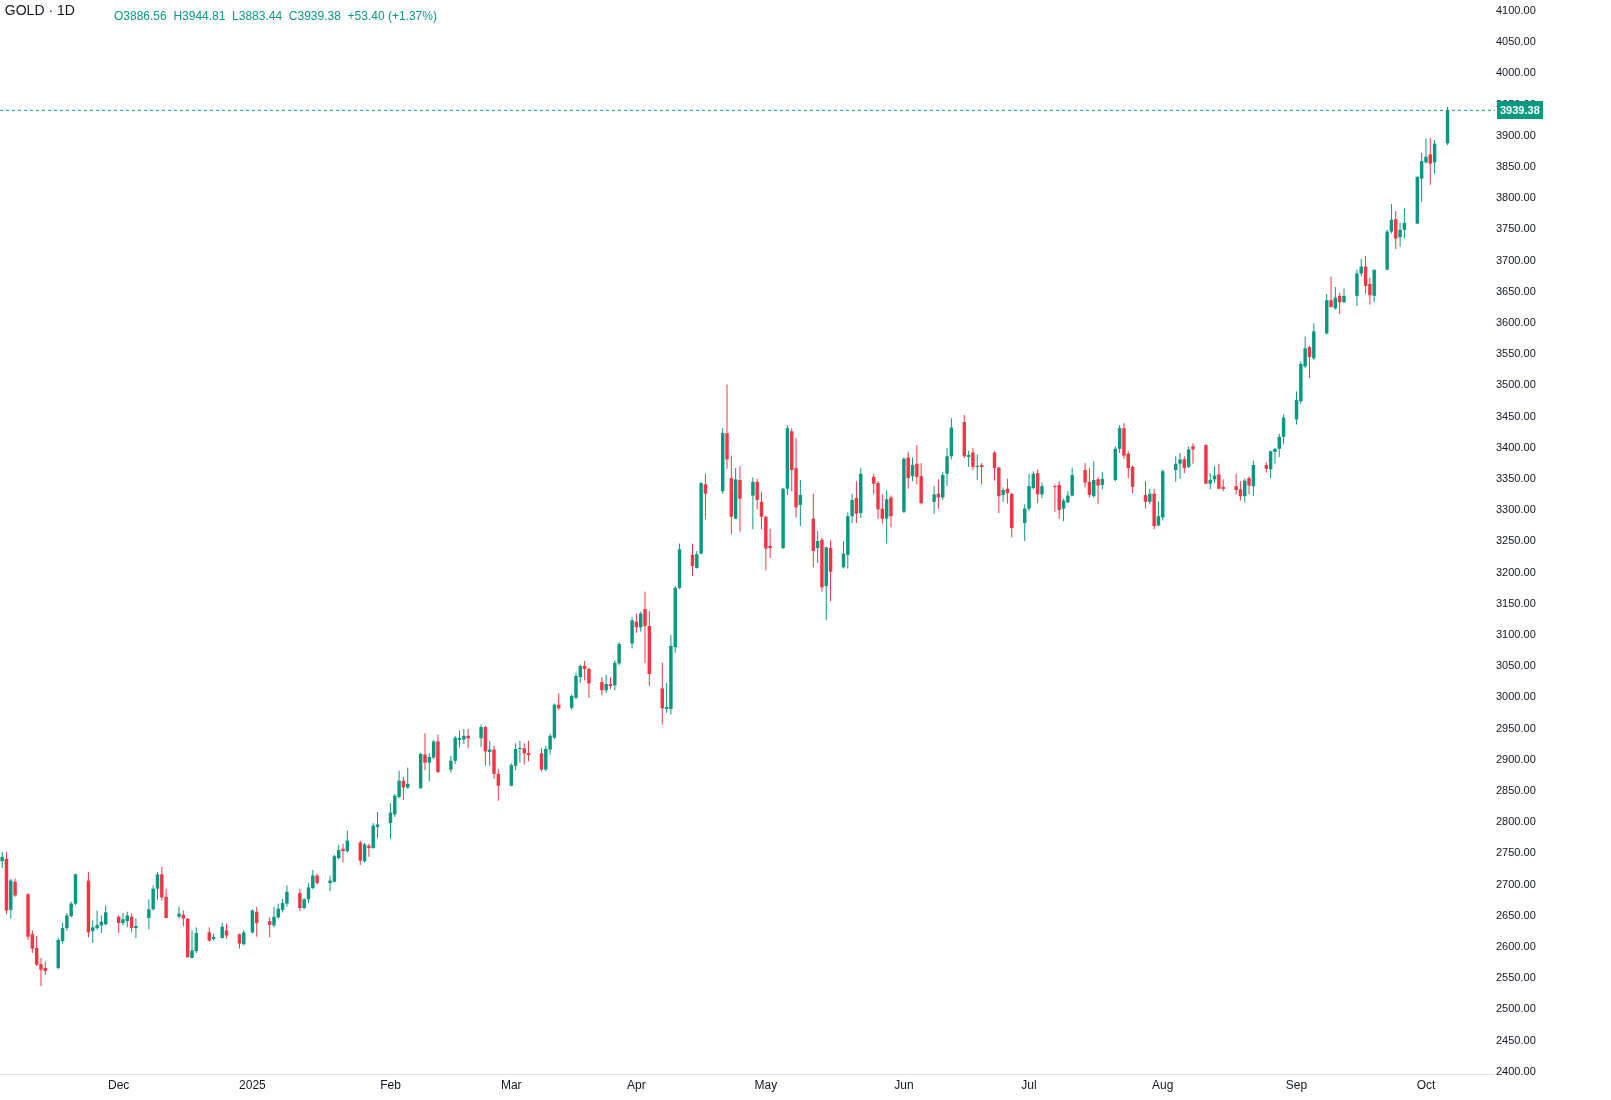  What do you see at coordinates (1516, 228) in the screenshot?
I see `y-tick-label: 3750.00` at bounding box center [1516, 228].